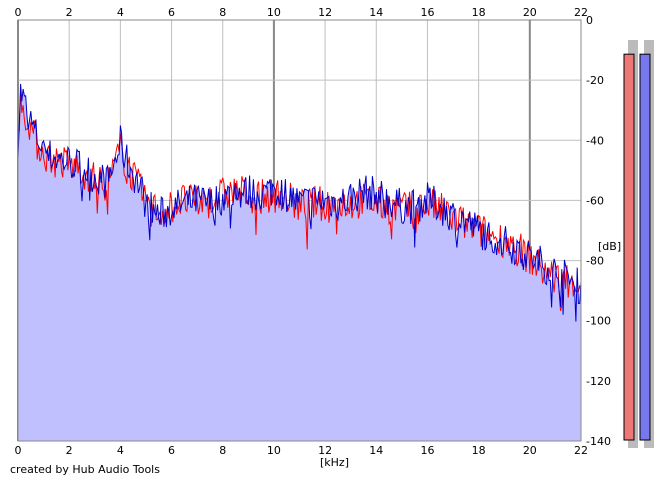 This screenshot has height=481, width=664. I want to click on y-tick-label: 0, so click(589, 20).